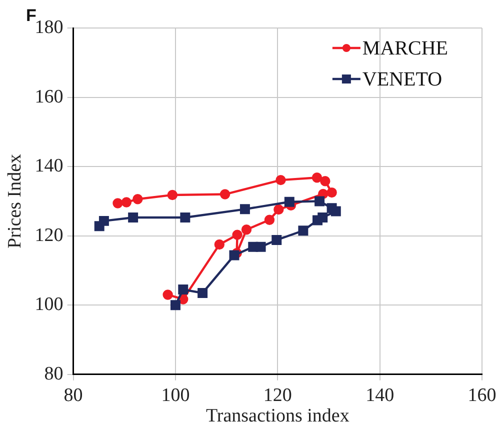 The height and width of the screenshot is (428, 504). Describe the element at coordinates (278, 416) in the screenshot. I see `x-axis-title: Transactions index` at that location.